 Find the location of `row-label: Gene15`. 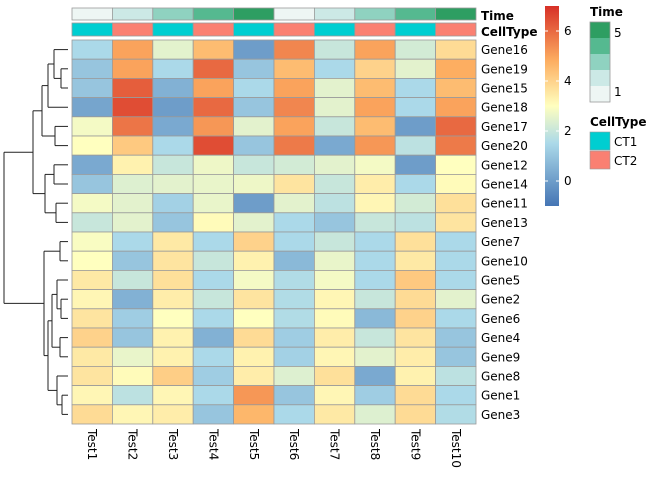

row-label: Gene15 is located at coordinates (504, 89).